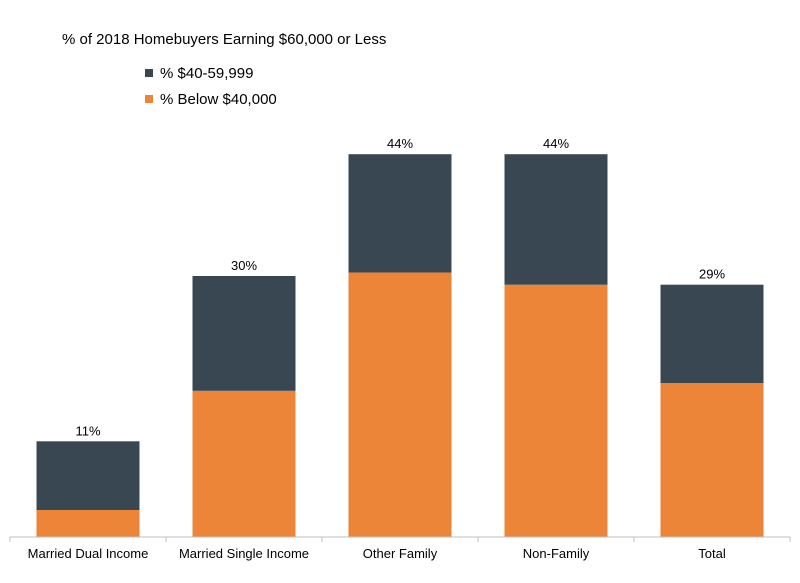 The width and height of the screenshot is (800, 583). I want to click on category-label-married-dual-income: Married Dual Income, so click(88, 553).